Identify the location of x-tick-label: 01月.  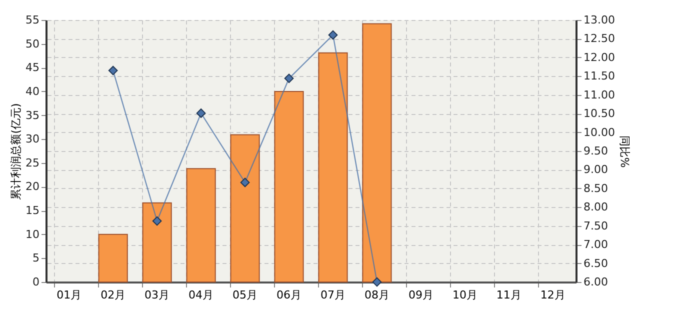
(69, 295).